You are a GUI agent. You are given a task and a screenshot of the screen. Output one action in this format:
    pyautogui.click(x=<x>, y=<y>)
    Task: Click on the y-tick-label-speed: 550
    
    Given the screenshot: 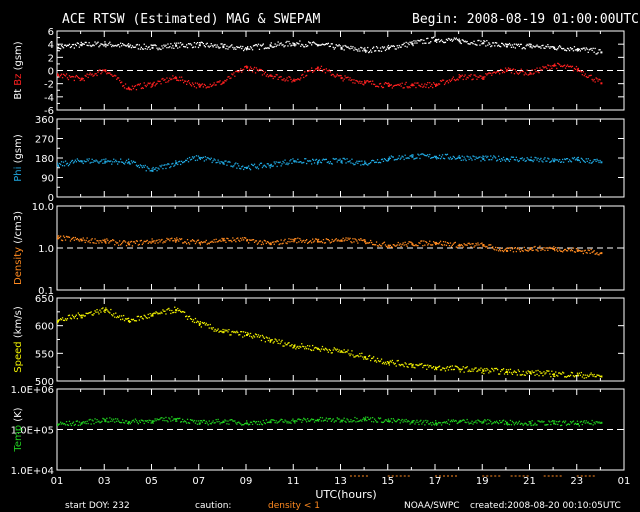 What is the action you would take?
    pyautogui.click(x=44, y=354)
    